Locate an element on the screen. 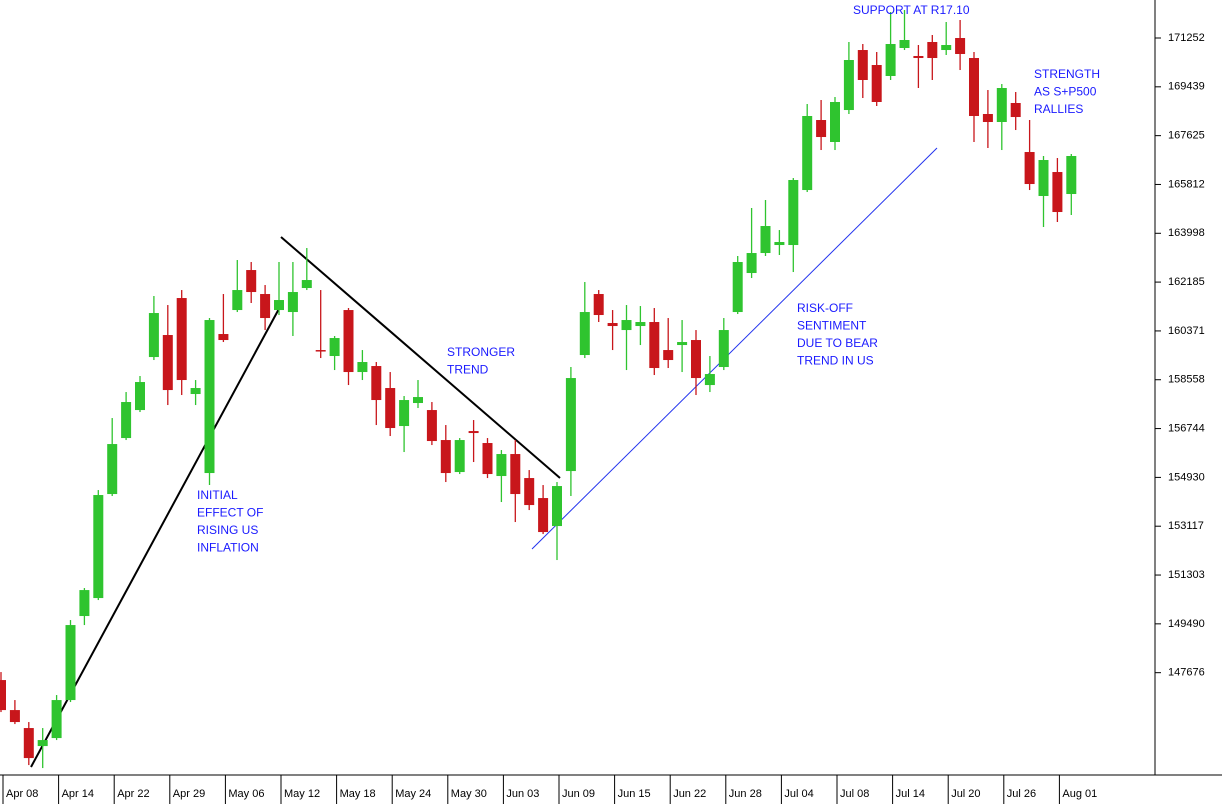 Image resolution: width=1222 pixels, height=804 pixels. y-tick-label: 154930 is located at coordinates (1186, 477).